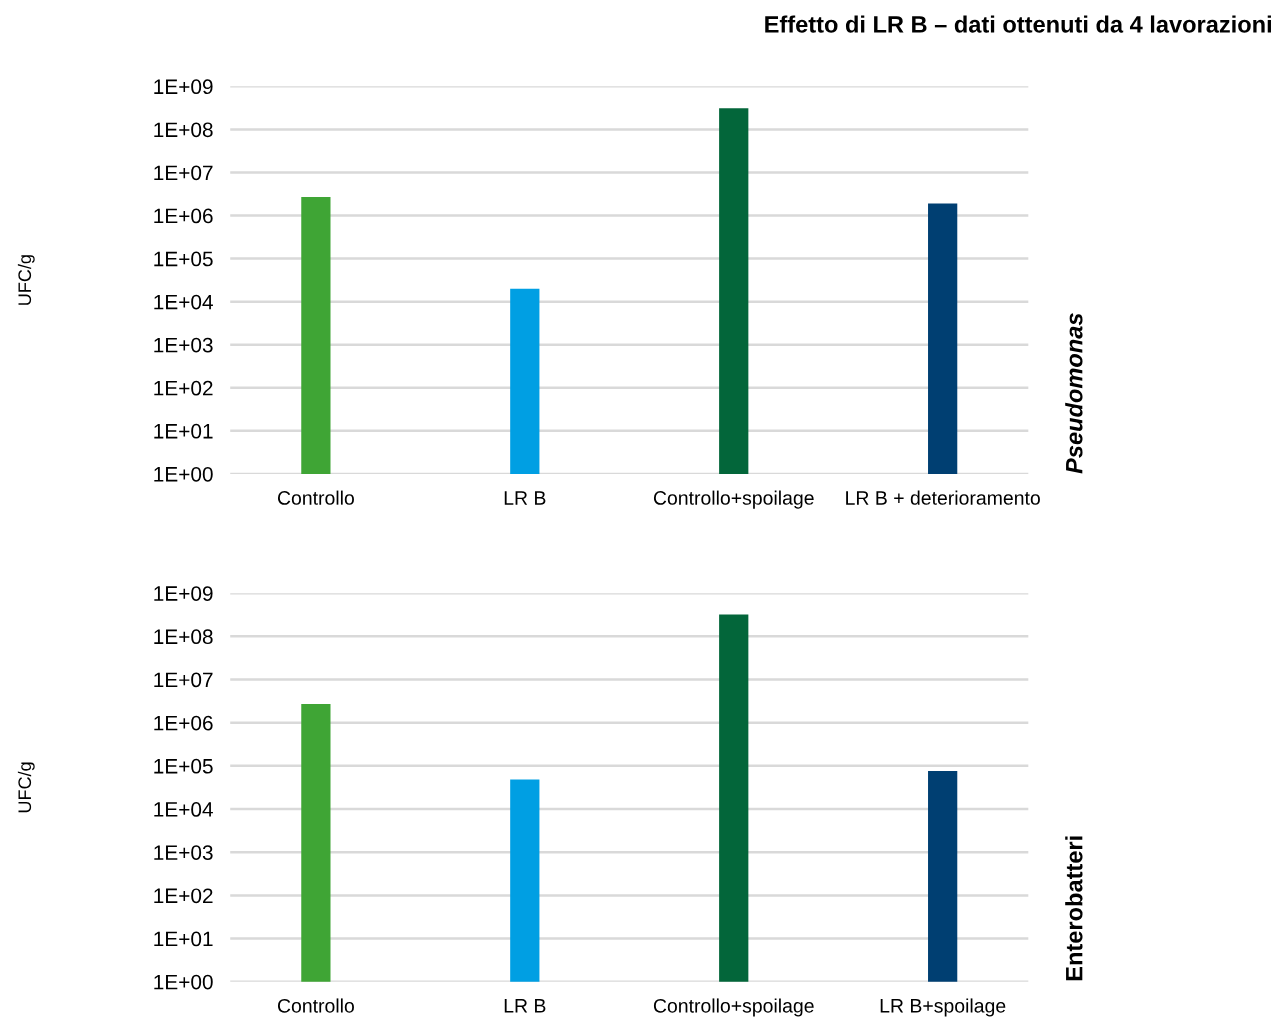  I want to click on x-tick-label: LR B+spoilage, so click(943, 1007).